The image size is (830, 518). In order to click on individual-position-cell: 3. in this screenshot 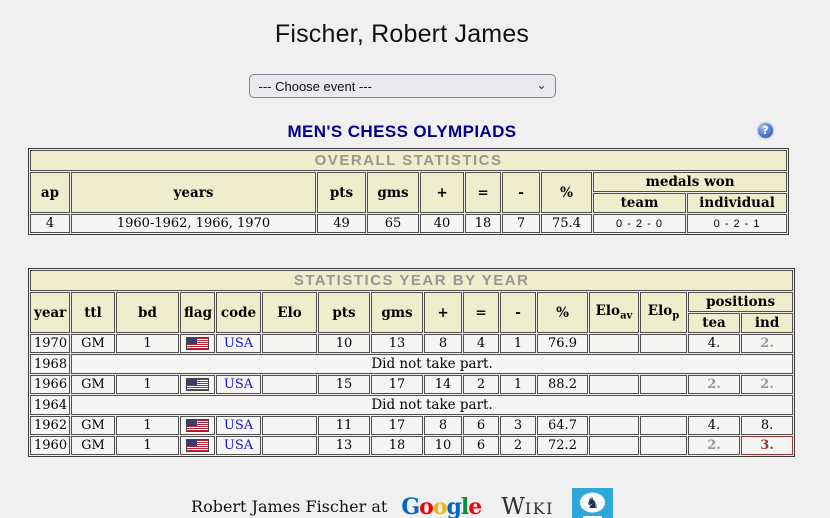, I will do `click(767, 445)`.